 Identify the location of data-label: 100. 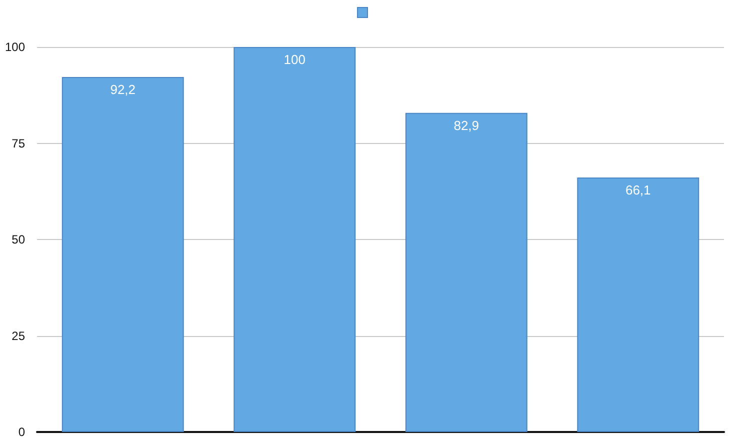
(295, 59).